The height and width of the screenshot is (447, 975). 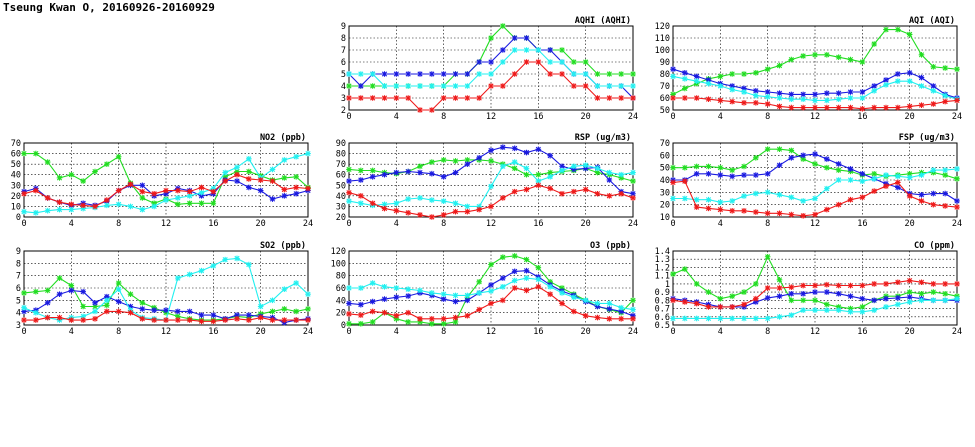 What do you see at coordinates (23, 332) in the screenshot?
I see `x-tick-label: 0` at bounding box center [23, 332].